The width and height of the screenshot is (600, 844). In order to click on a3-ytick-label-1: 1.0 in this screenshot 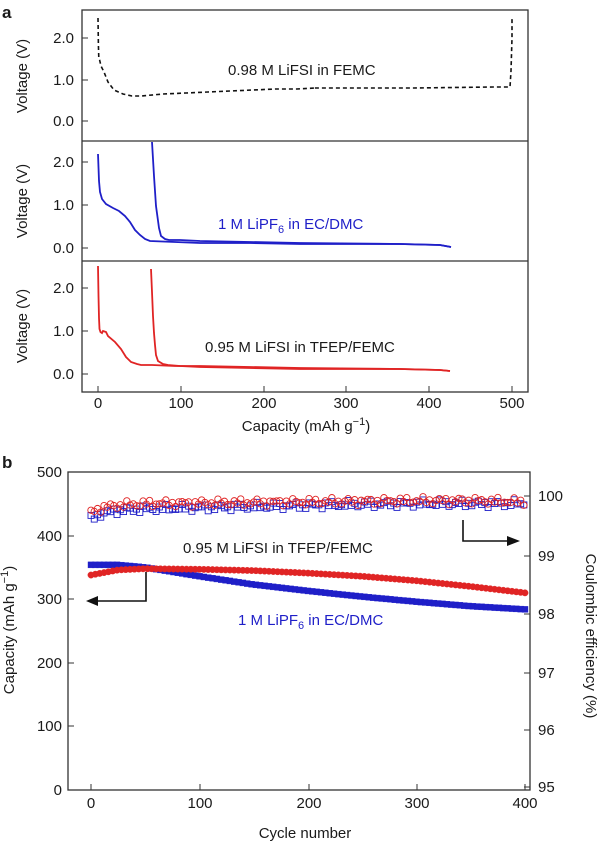, I will do `click(63, 331)`.